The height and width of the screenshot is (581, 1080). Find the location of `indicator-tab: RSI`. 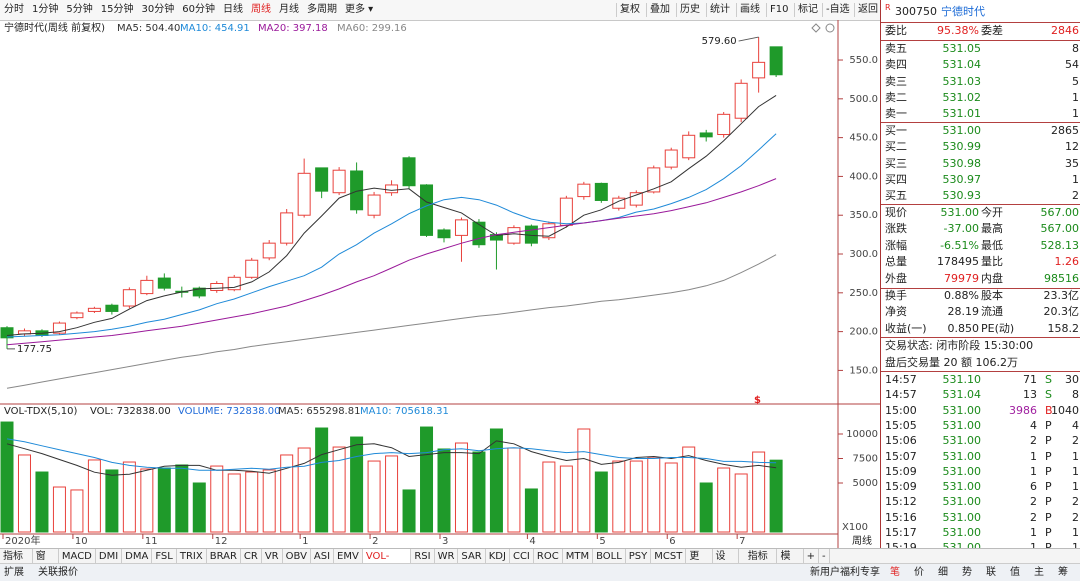

indicator-tab: RSI is located at coordinates (423, 556).